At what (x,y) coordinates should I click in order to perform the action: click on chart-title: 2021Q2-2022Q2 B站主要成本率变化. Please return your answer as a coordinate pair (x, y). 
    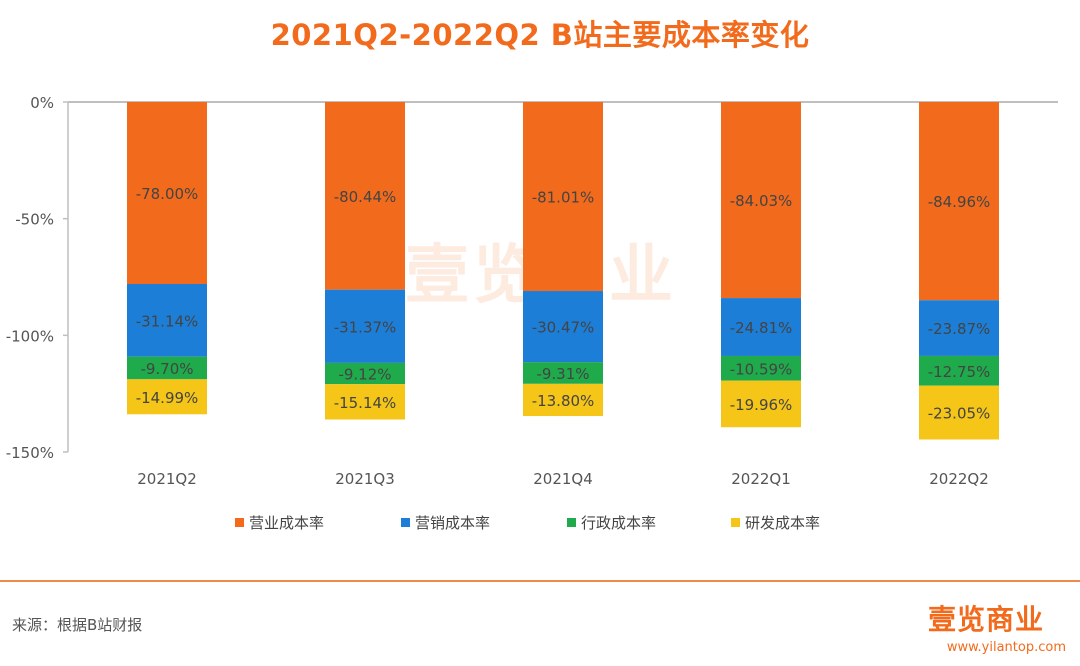
    Looking at the image, I should click on (540, 35).